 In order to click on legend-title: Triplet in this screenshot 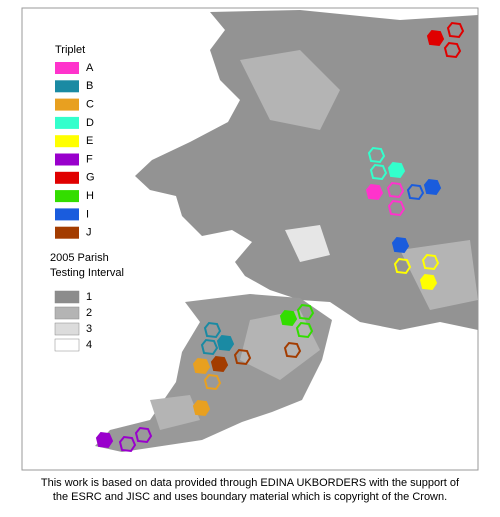, I will do `click(70, 50)`.